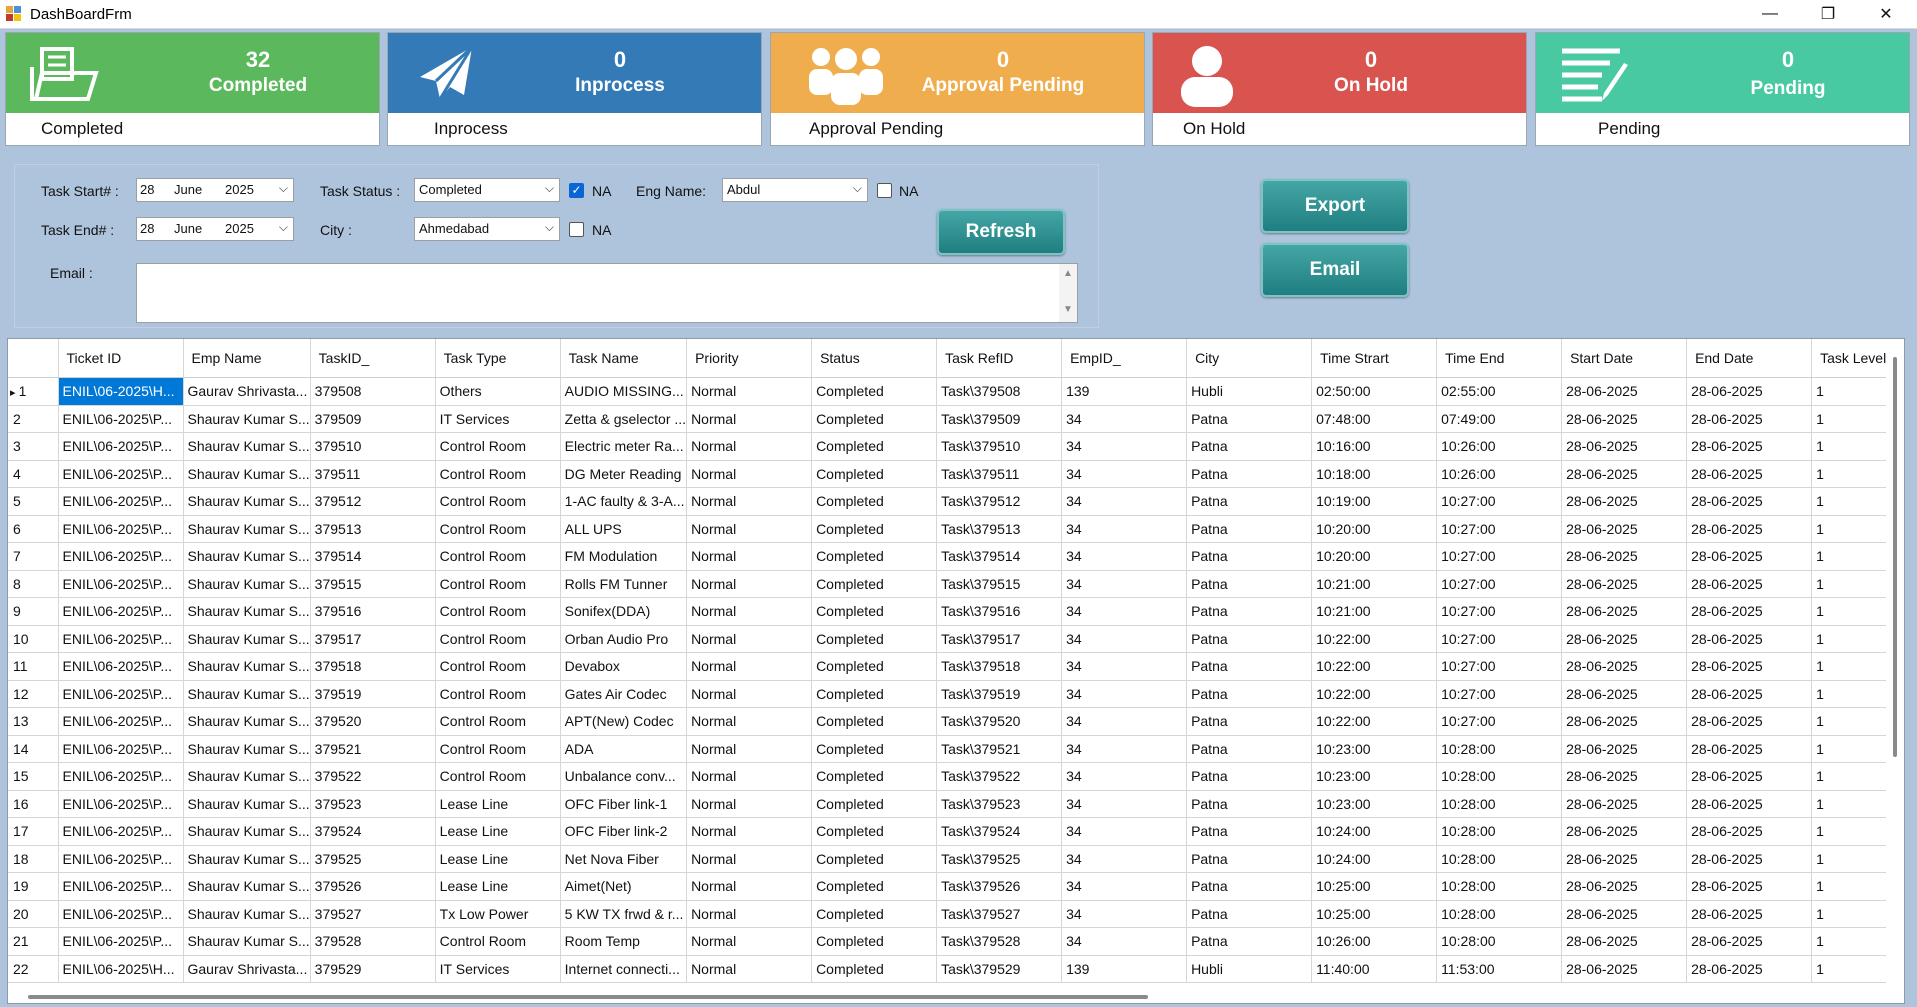  What do you see at coordinates (1374, 529) in the screenshot?
I see `table-cell: 10:20:00` at bounding box center [1374, 529].